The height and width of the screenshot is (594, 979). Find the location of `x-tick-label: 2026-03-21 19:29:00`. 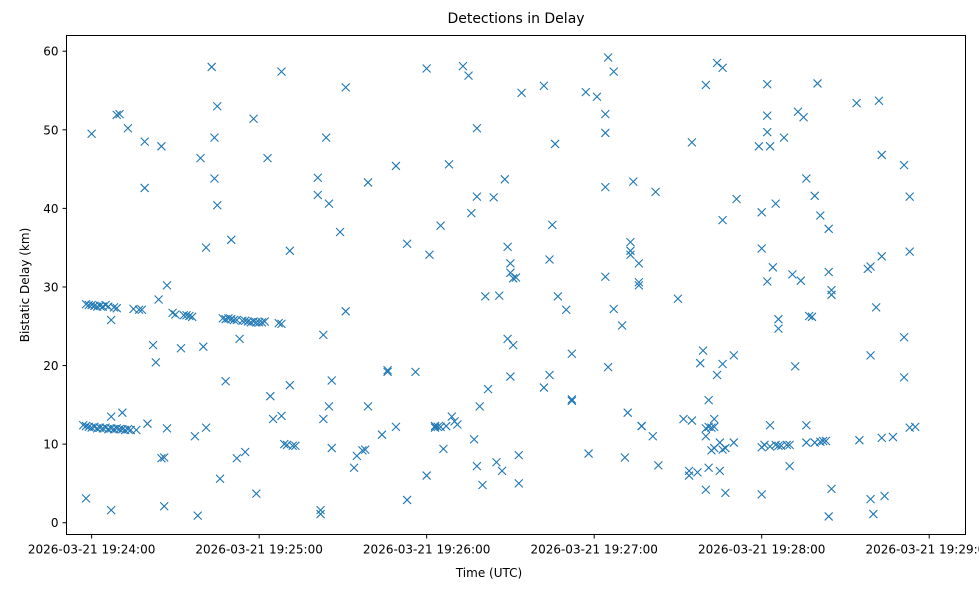

x-tick-label: 2026-03-21 19:29:00 is located at coordinates (922, 550).